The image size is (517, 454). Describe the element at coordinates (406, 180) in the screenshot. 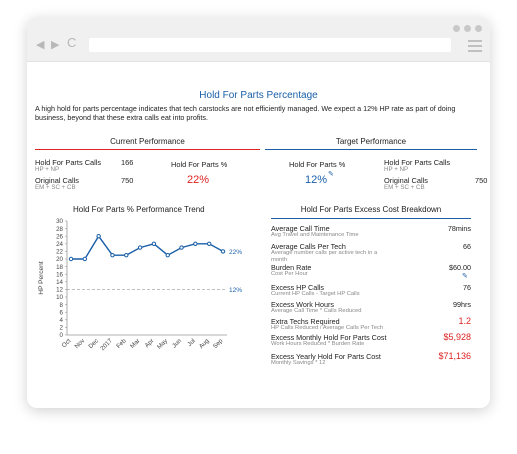

I see `target-original-calls-label: Original Calls` at that location.